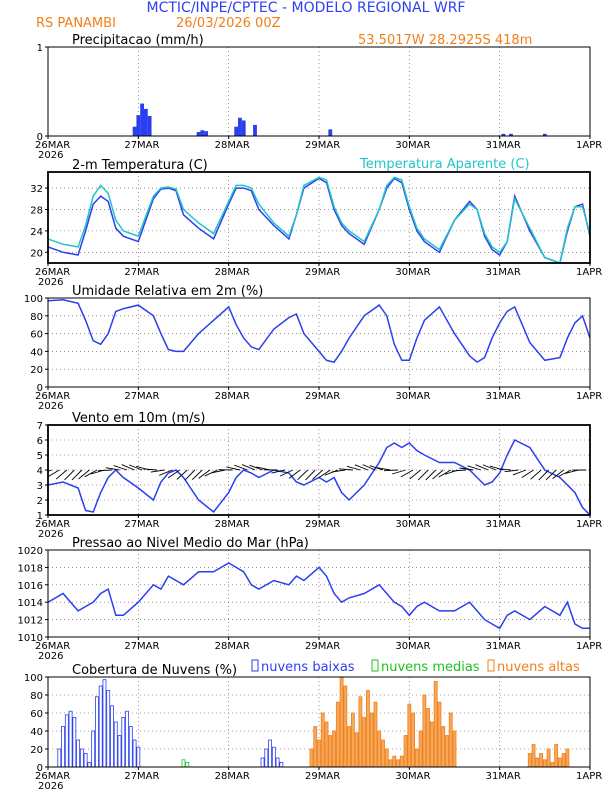  Describe the element at coordinates (30, 621) in the screenshot. I see `y-tick-label: 1012` at that location.